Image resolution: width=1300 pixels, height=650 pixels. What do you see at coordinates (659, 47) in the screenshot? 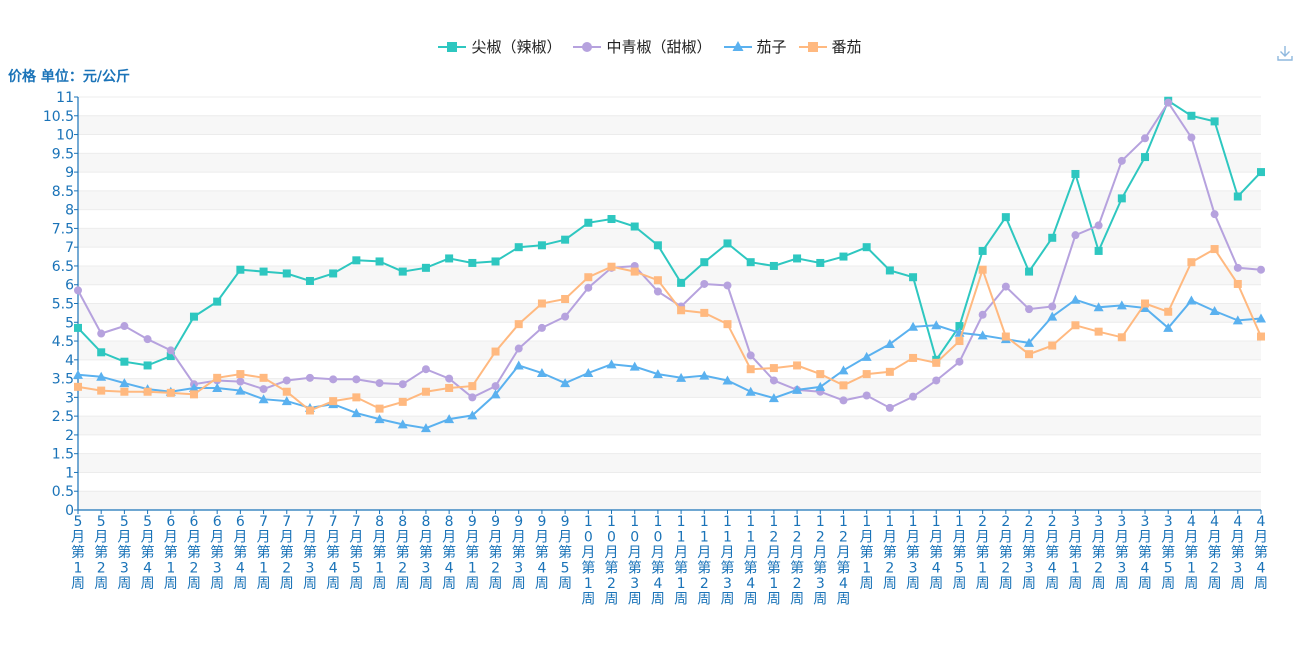
I see `legend-label: 中青椒（甜椒）` at bounding box center [659, 47].